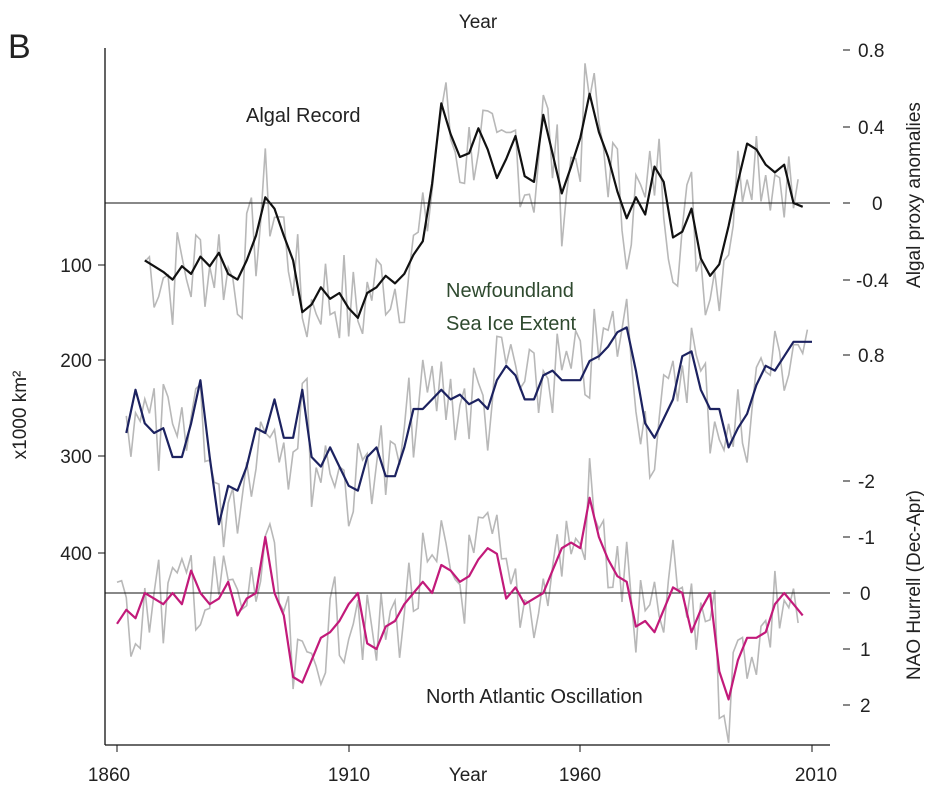 This screenshot has height=787, width=930. What do you see at coordinates (82, 410) in the screenshot?
I see `left-axis-ticks: 100 200 300 400` at bounding box center [82, 410].